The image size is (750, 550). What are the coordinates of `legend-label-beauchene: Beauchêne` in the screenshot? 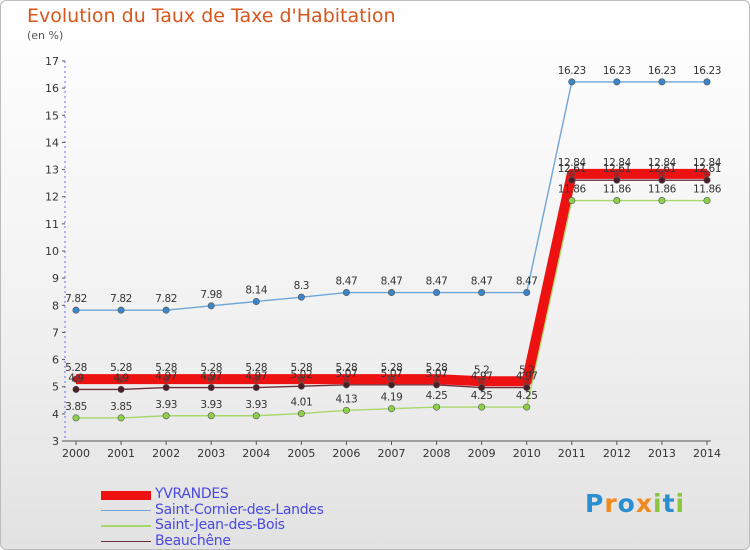 It's located at (193, 540).